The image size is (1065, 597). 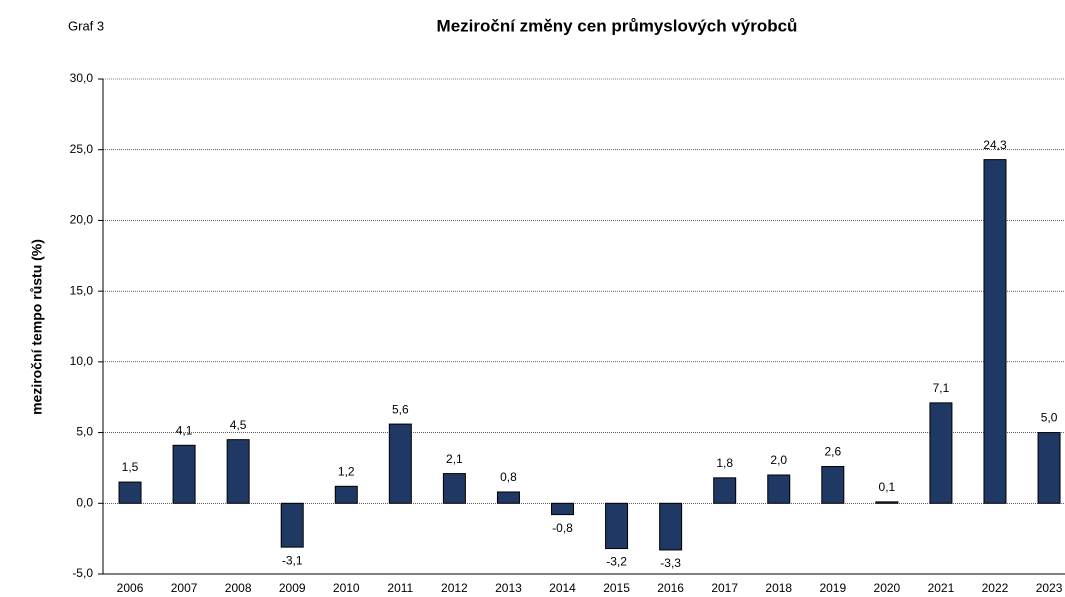 I want to click on y-tick-label: 15,0, so click(x=82, y=290).